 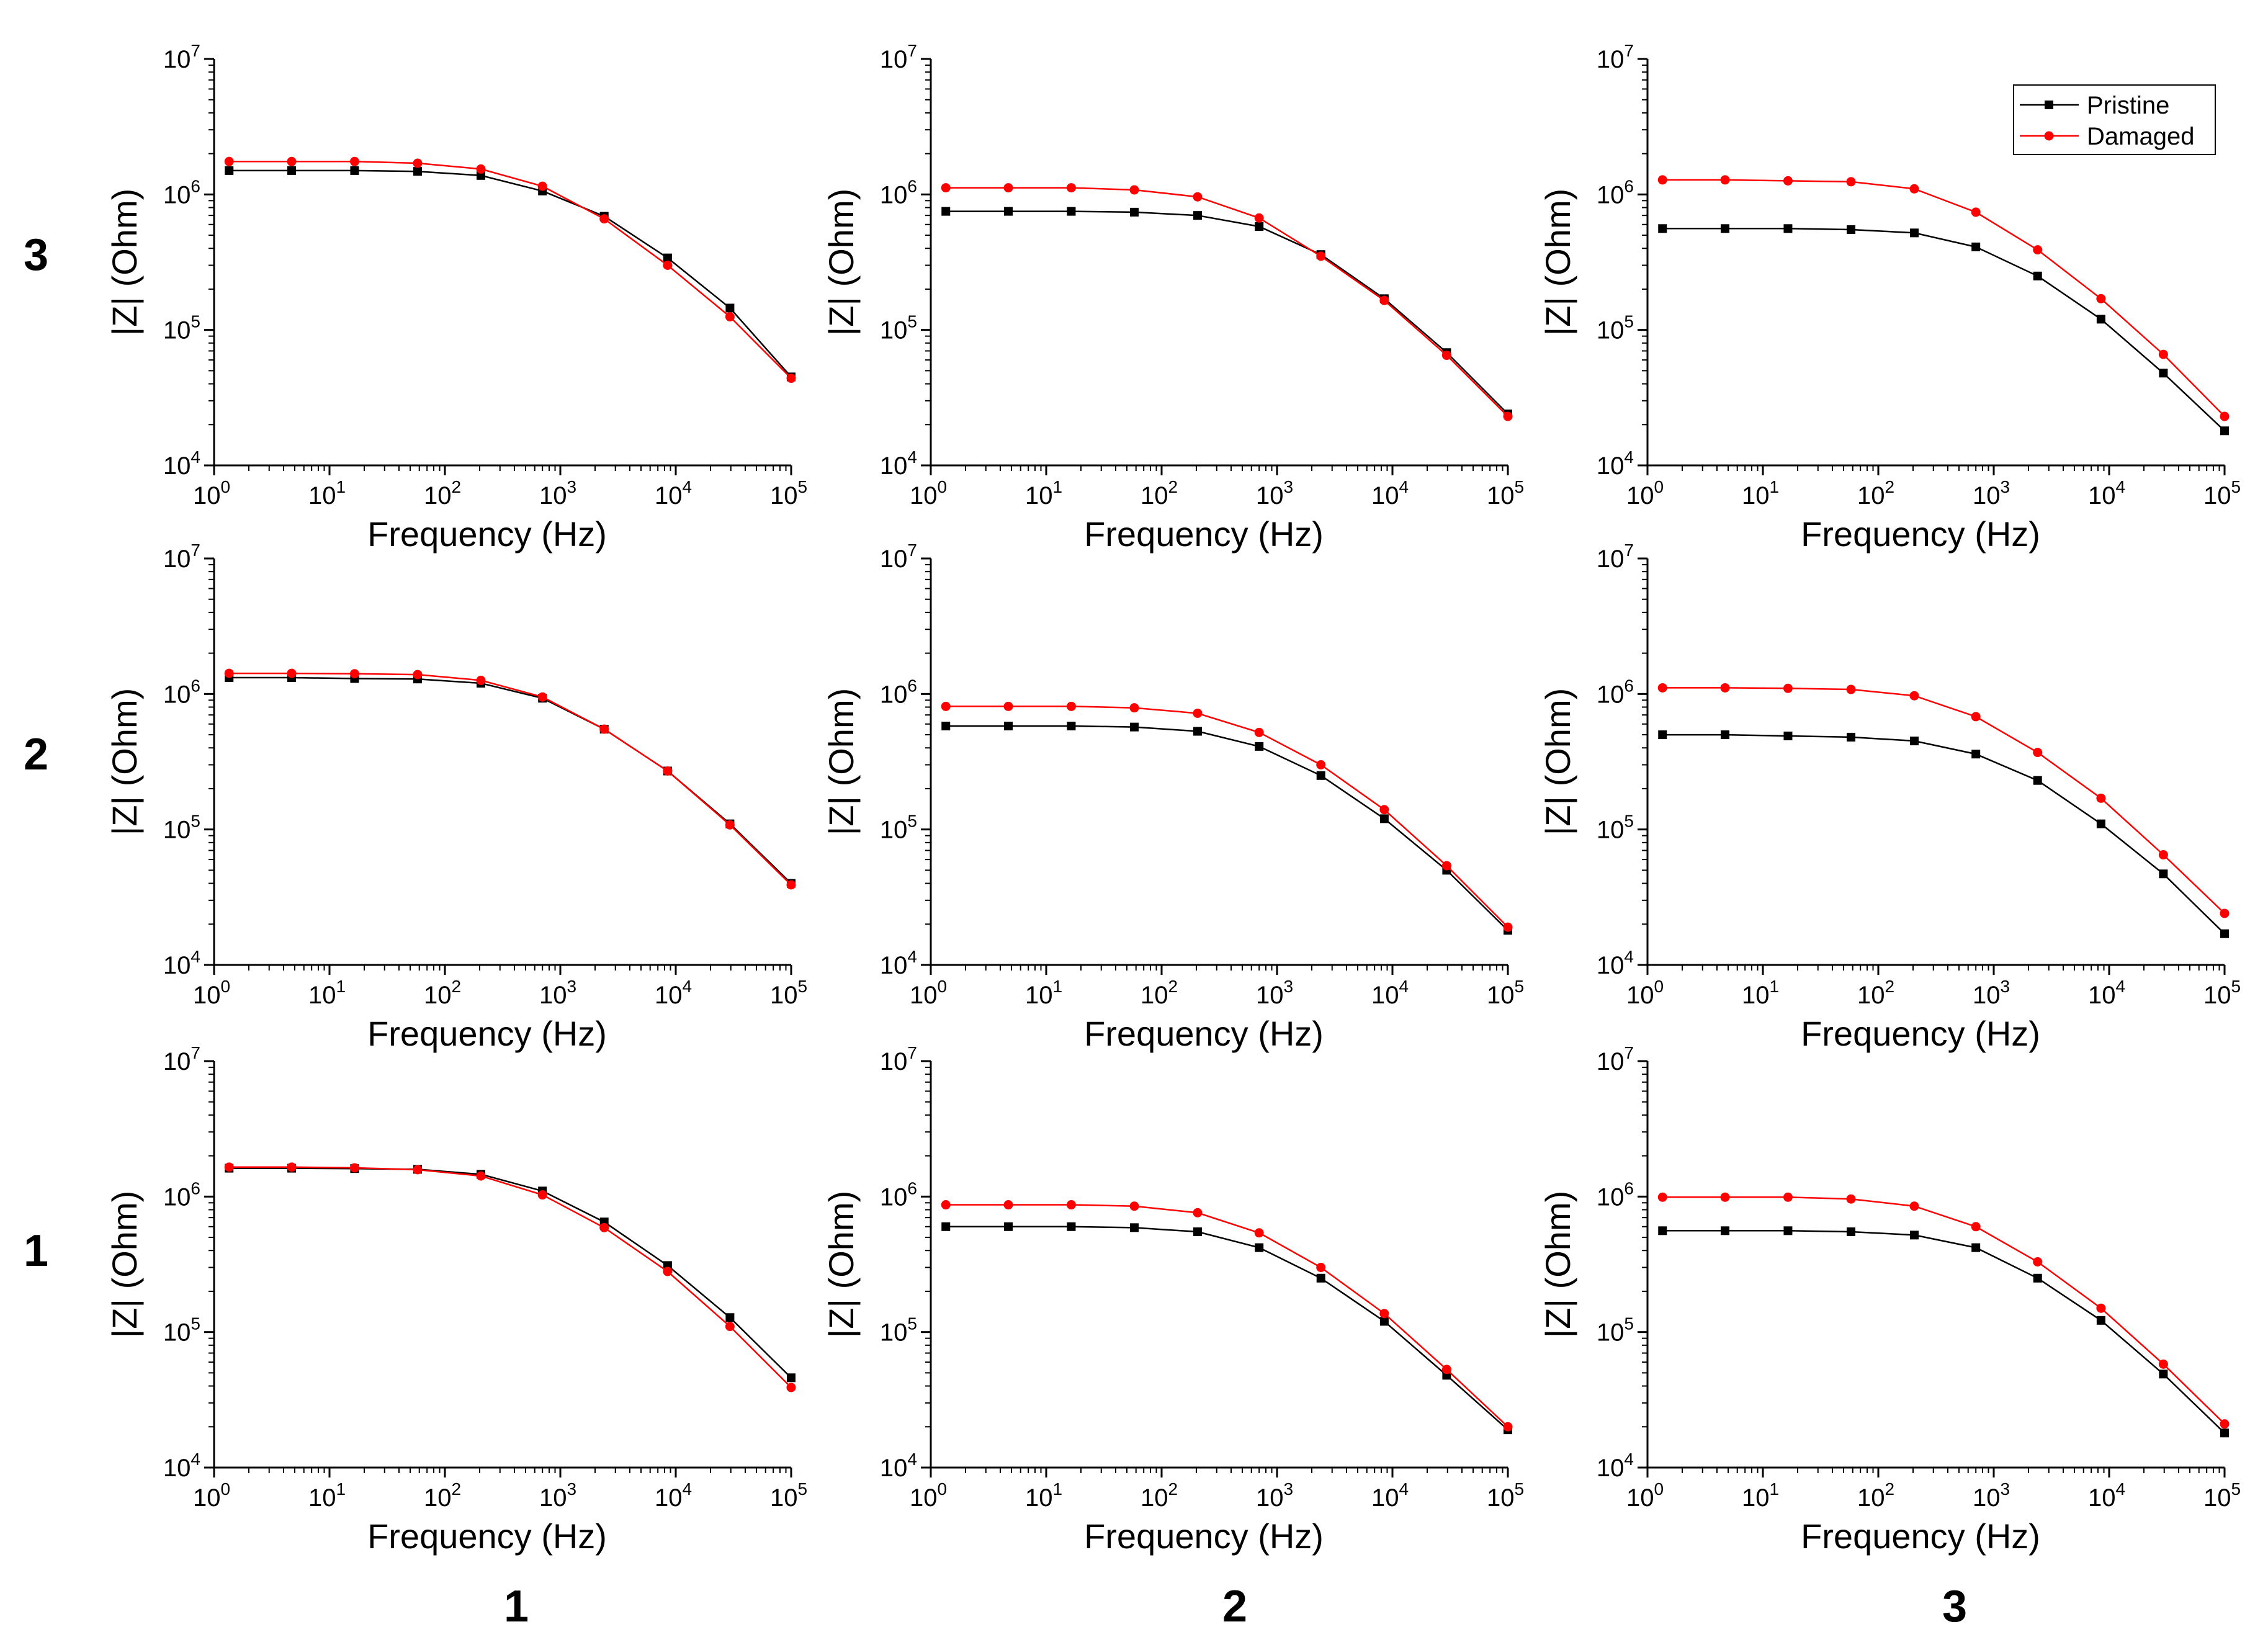 I want to click on column-label-right: 3, so click(x=1955, y=1606).